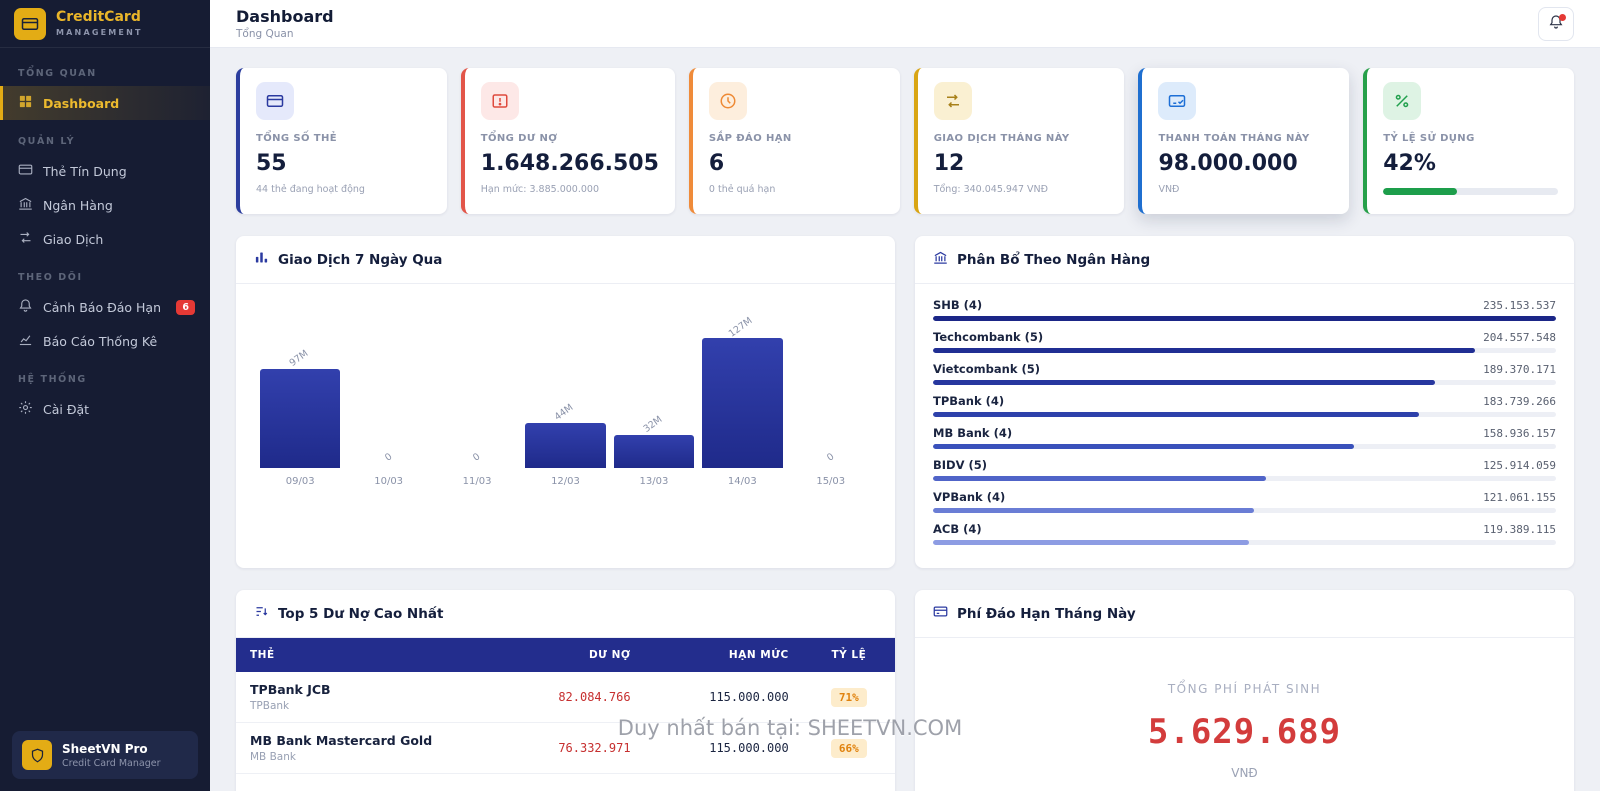  Describe the element at coordinates (1409, 163) in the screenshot. I see `stat-value: 42%` at that location.